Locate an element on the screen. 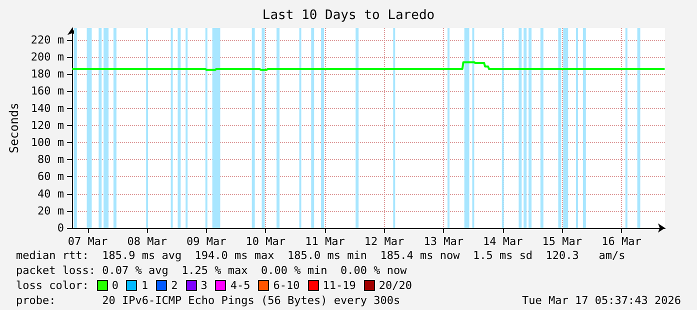 The width and height of the screenshot is (697, 310). text: loss color: is located at coordinates (52, 285).